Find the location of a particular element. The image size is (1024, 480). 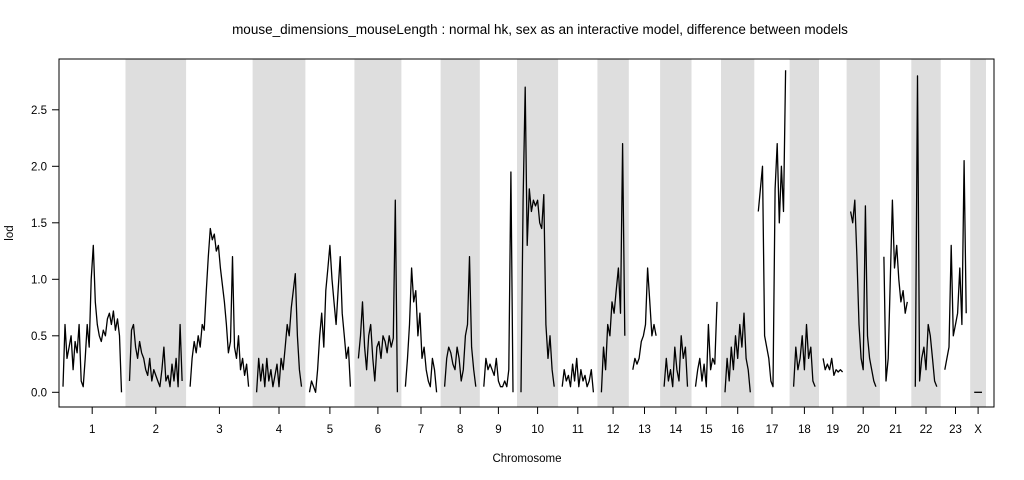

y-tick-label-0.5: 0.5 is located at coordinates (39, 337).